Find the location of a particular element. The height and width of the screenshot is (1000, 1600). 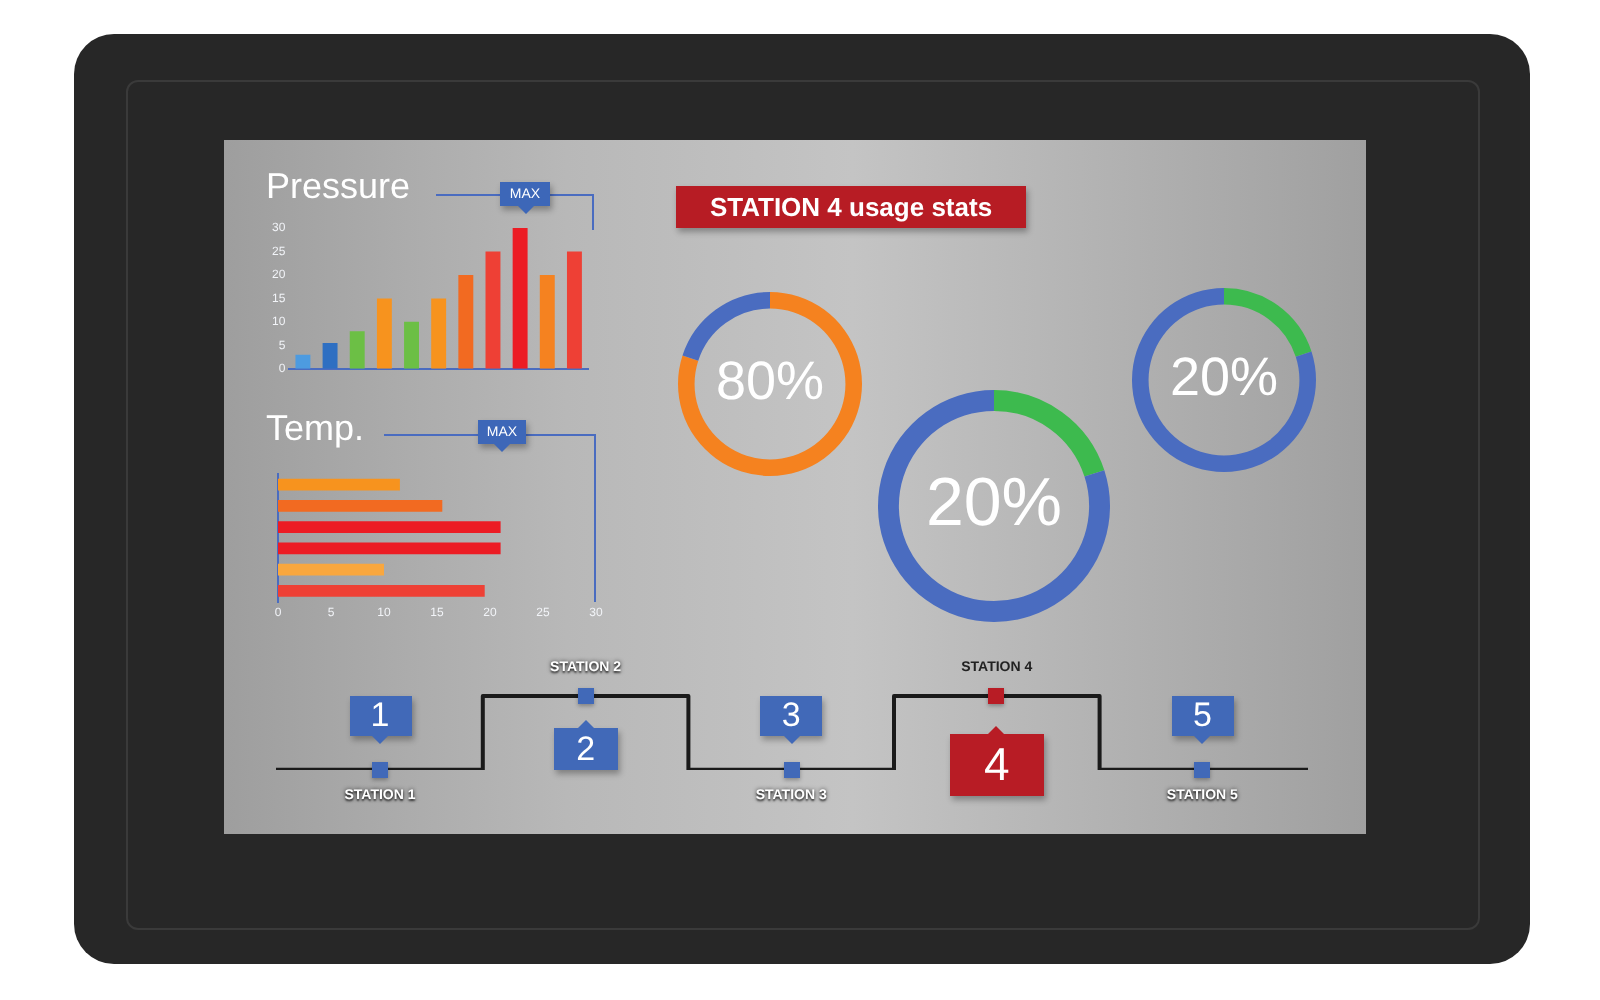

text: 2 is located at coordinates (586, 749).